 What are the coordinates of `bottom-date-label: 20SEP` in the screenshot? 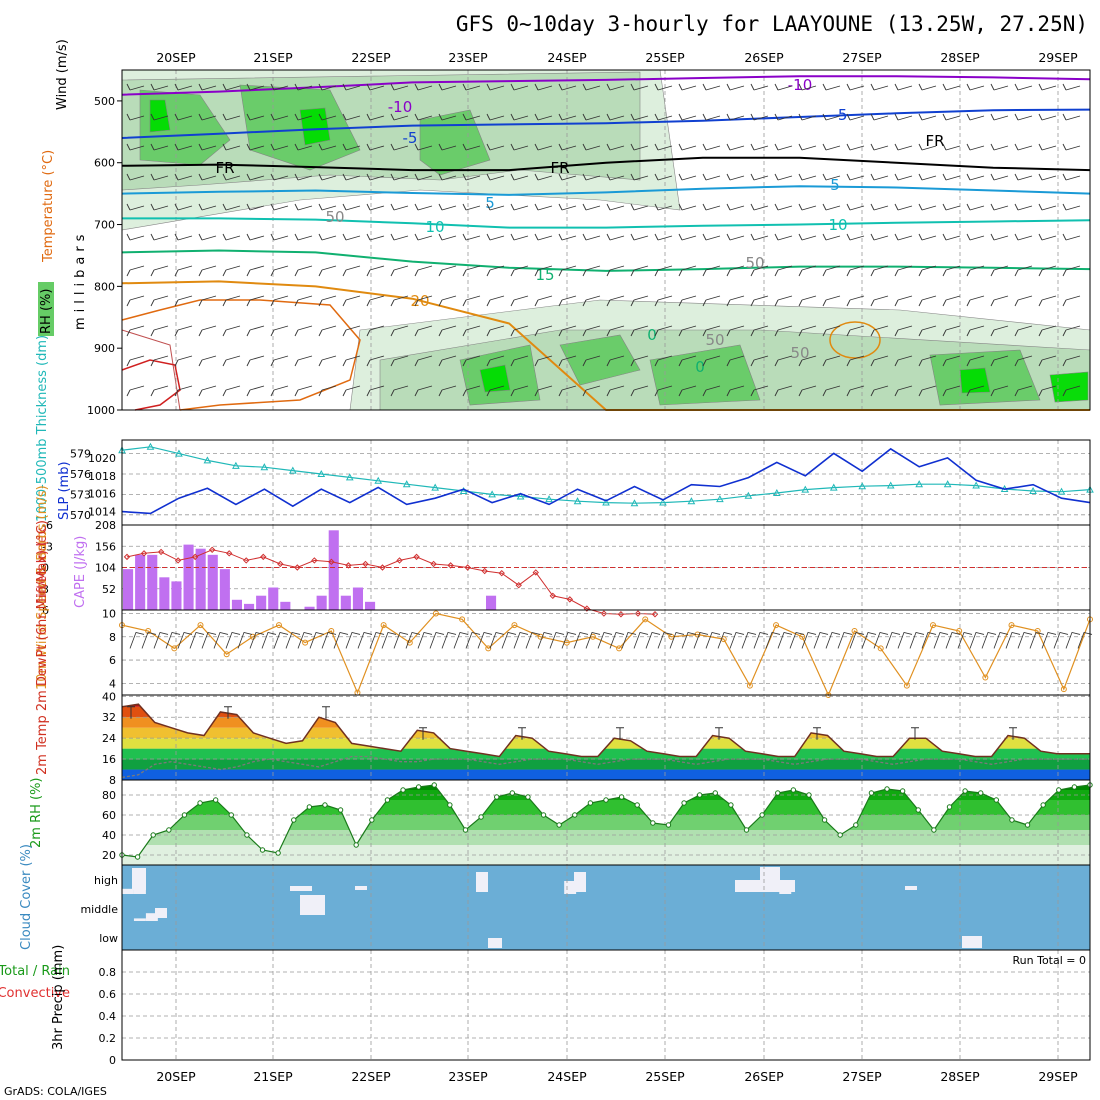 It's located at (176, 1076).